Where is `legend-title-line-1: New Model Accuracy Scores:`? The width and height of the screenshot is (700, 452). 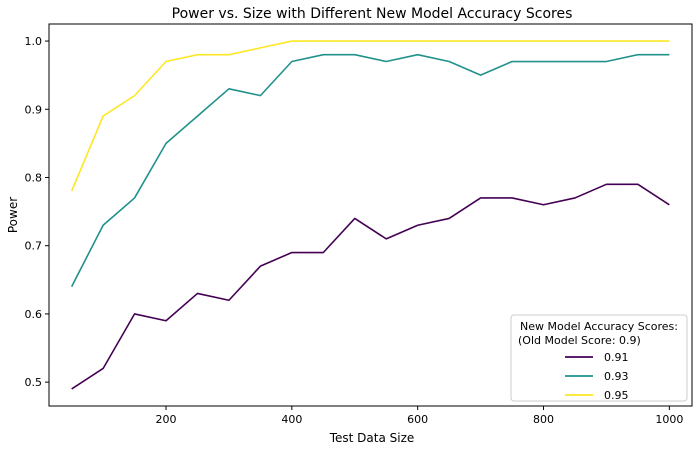
legend-title-line-1: New Model Accuracy Scores: is located at coordinates (599, 326).